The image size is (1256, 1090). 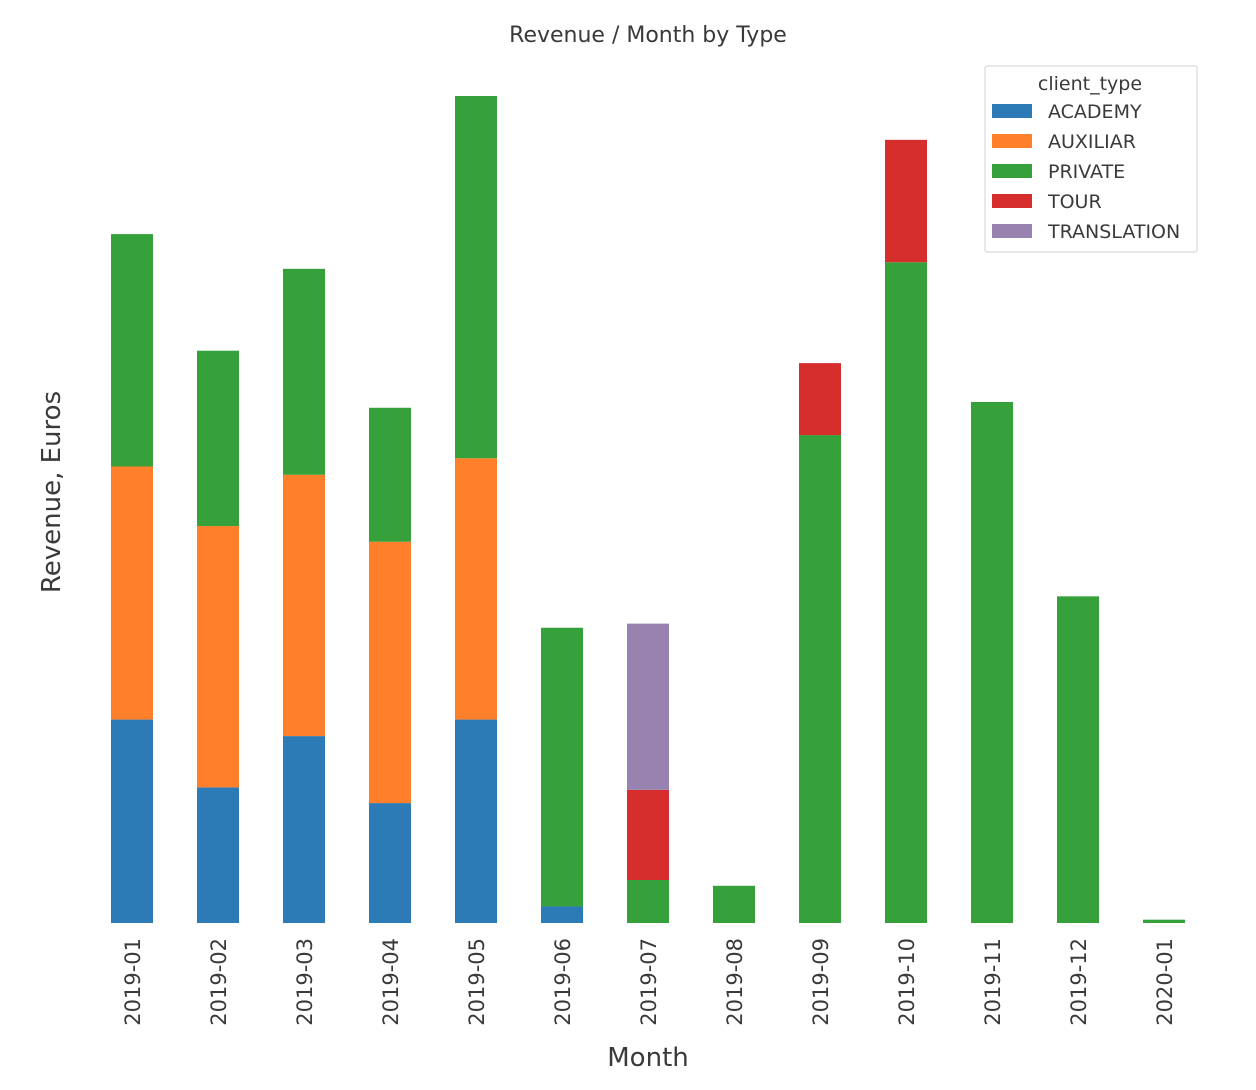 What do you see at coordinates (648, 35) in the screenshot?
I see `chart-title: Revenue / Month by Type` at bounding box center [648, 35].